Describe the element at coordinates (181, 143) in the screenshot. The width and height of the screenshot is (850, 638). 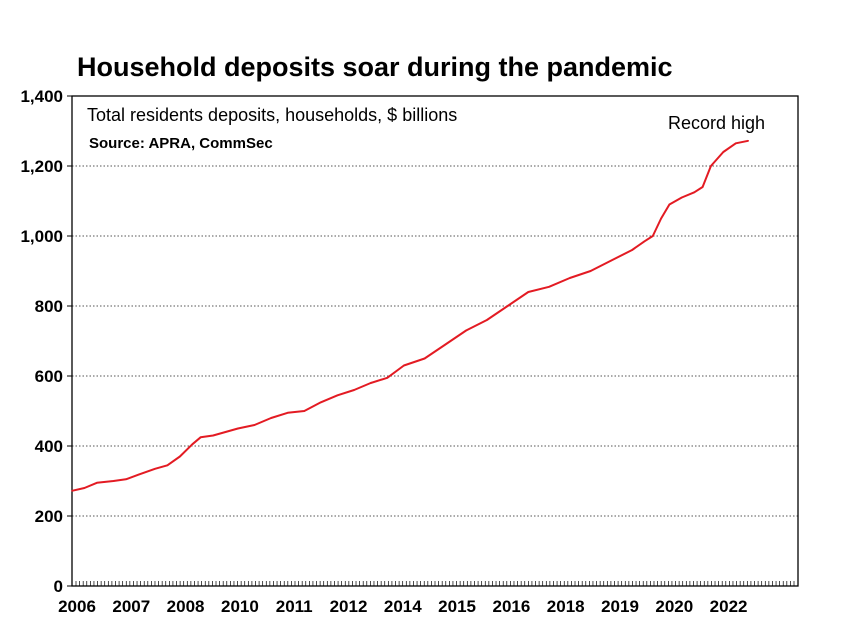
I see `chart-source: Source: APRA, CommSec` at that location.